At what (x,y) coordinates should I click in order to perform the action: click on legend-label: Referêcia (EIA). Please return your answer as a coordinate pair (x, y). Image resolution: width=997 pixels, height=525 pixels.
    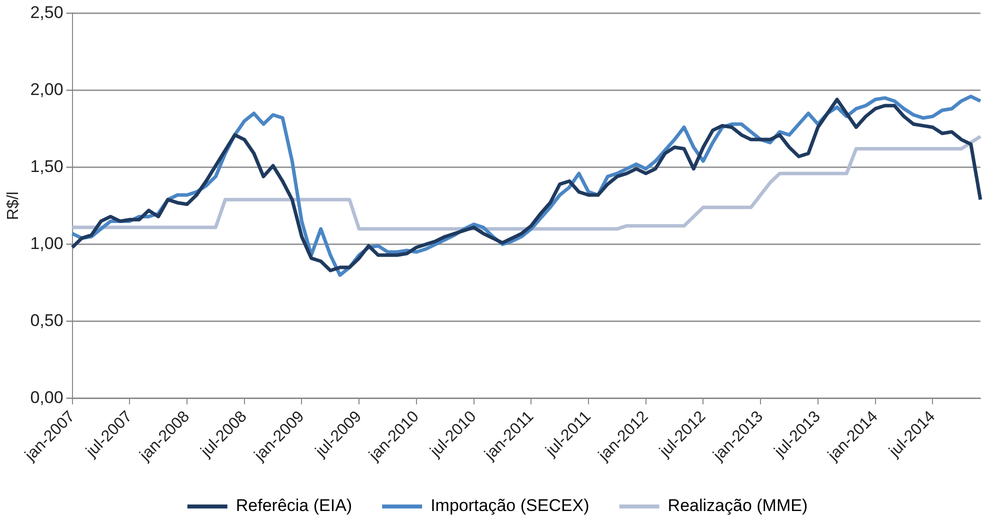
    Looking at the image, I should click on (294, 506).